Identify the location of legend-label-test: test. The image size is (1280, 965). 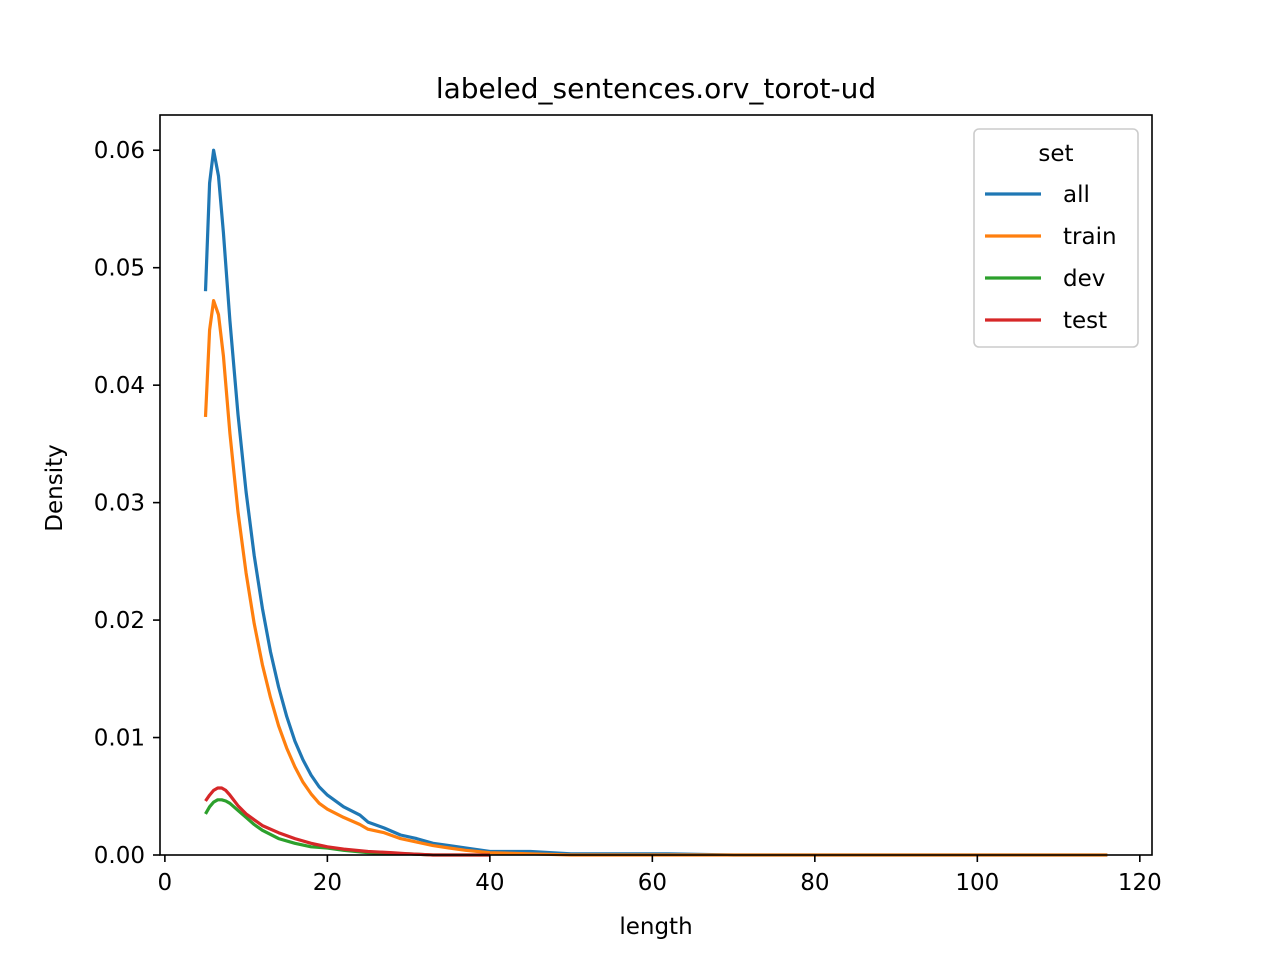
(1085, 321).